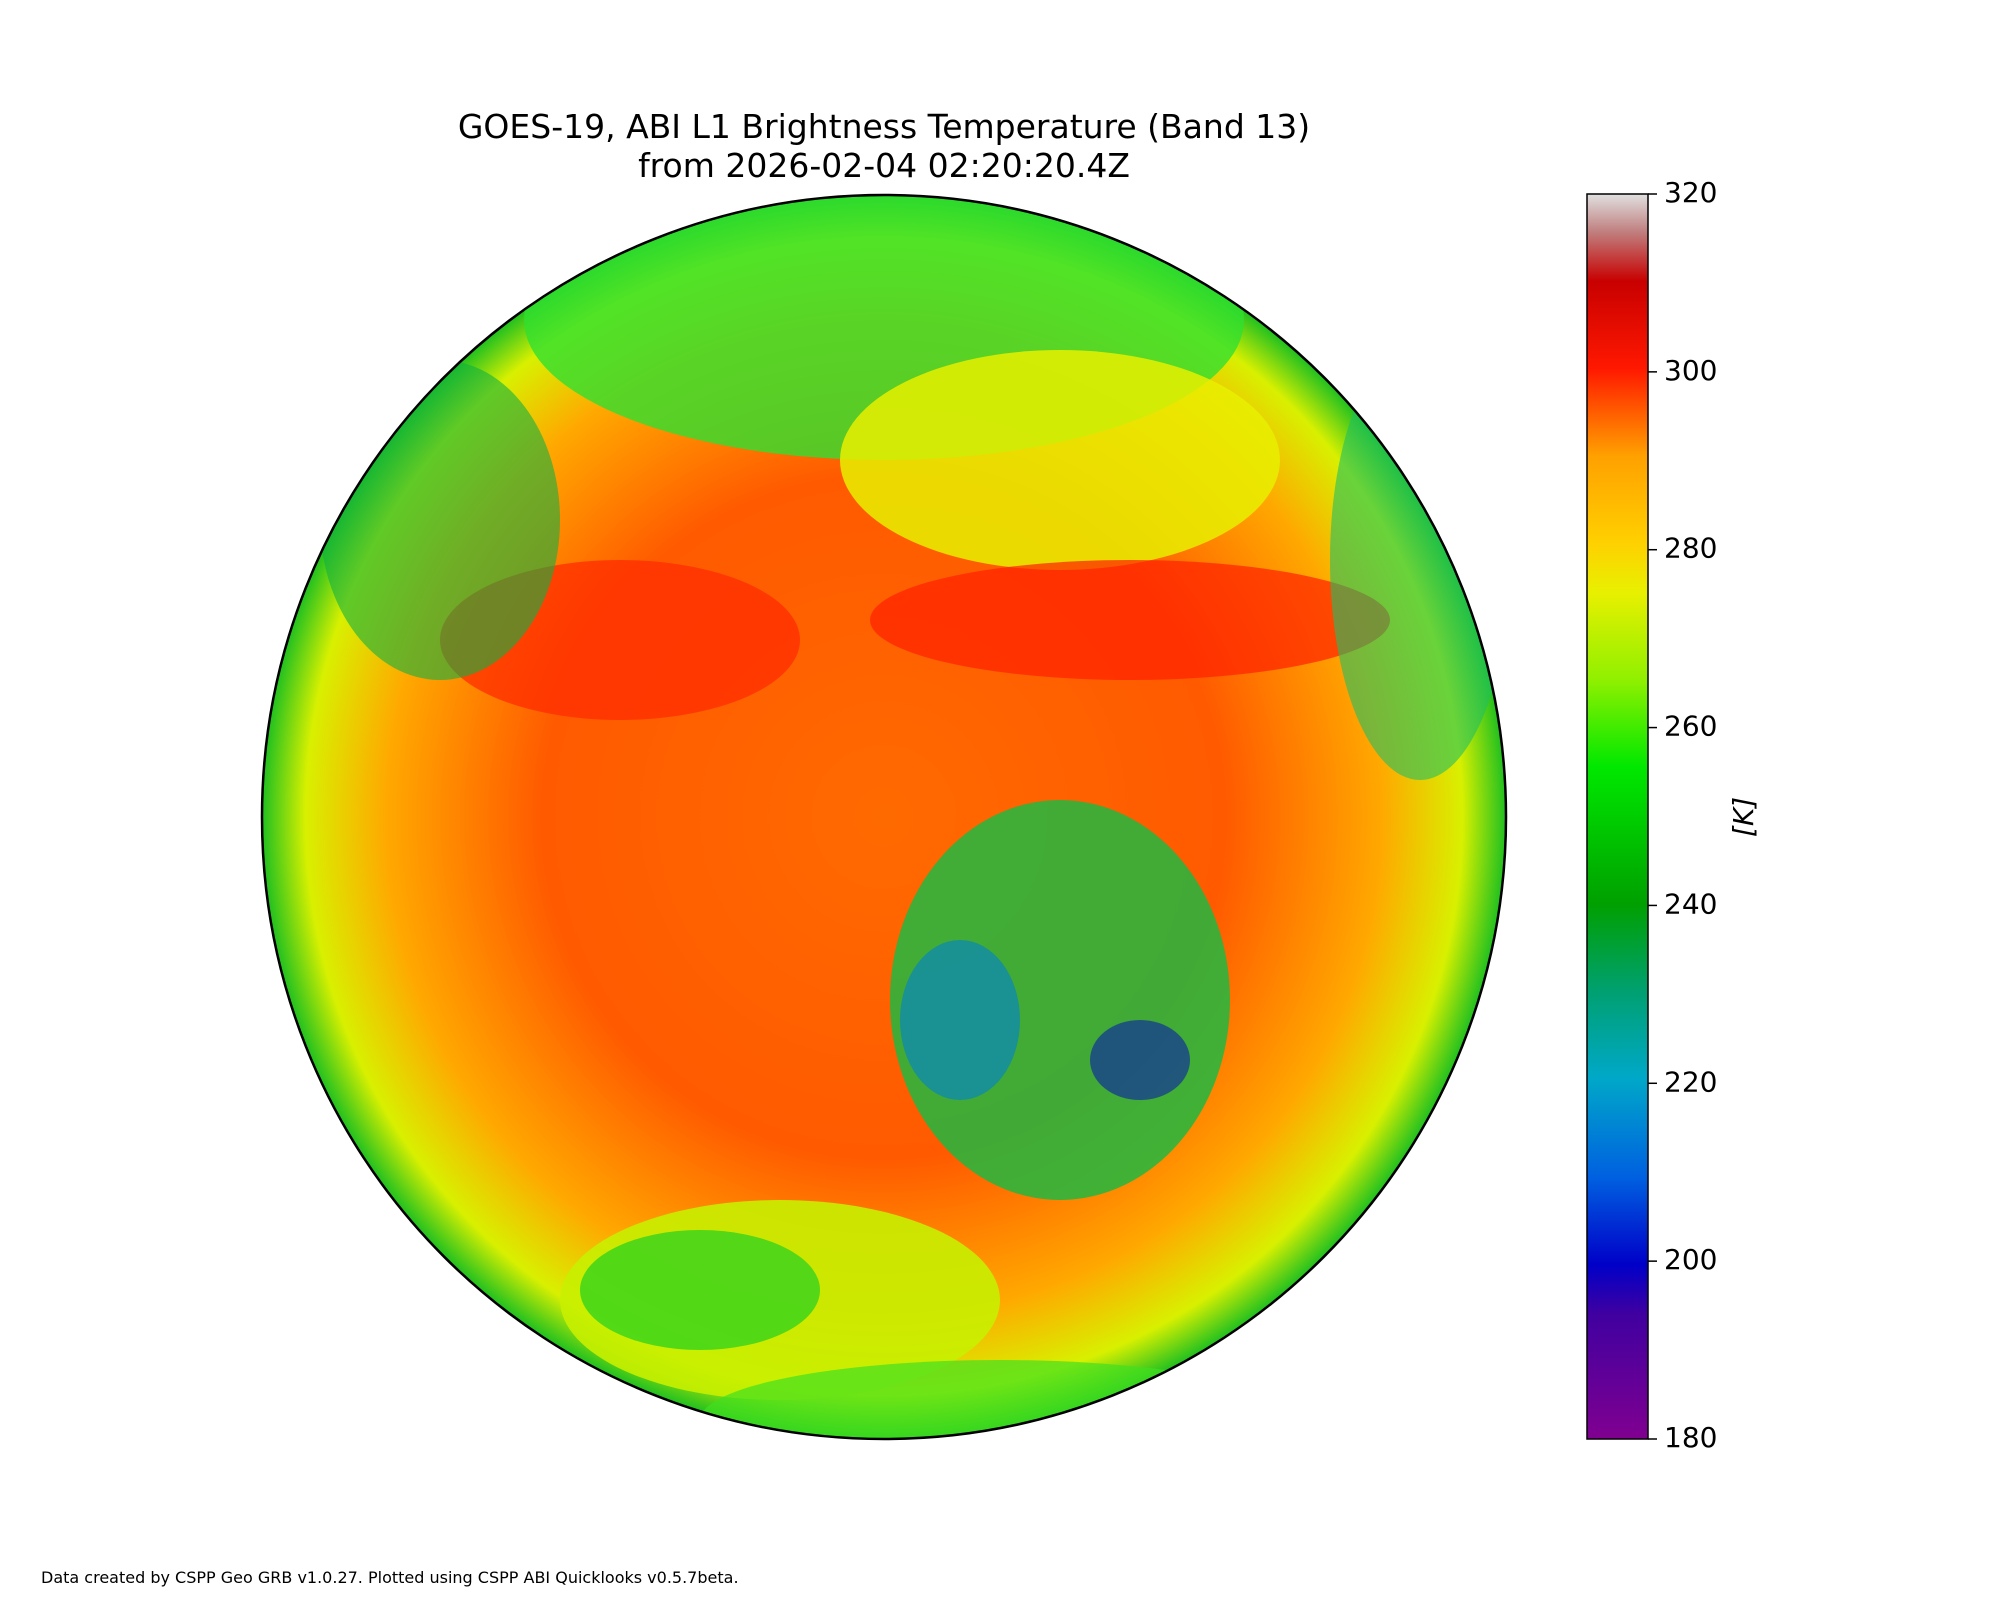 Image resolution: width=2000 pixels, height=1604 pixels. Describe the element at coordinates (1690, 1259) in the screenshot. I see `colorbar-tick-label: 200` at that location.